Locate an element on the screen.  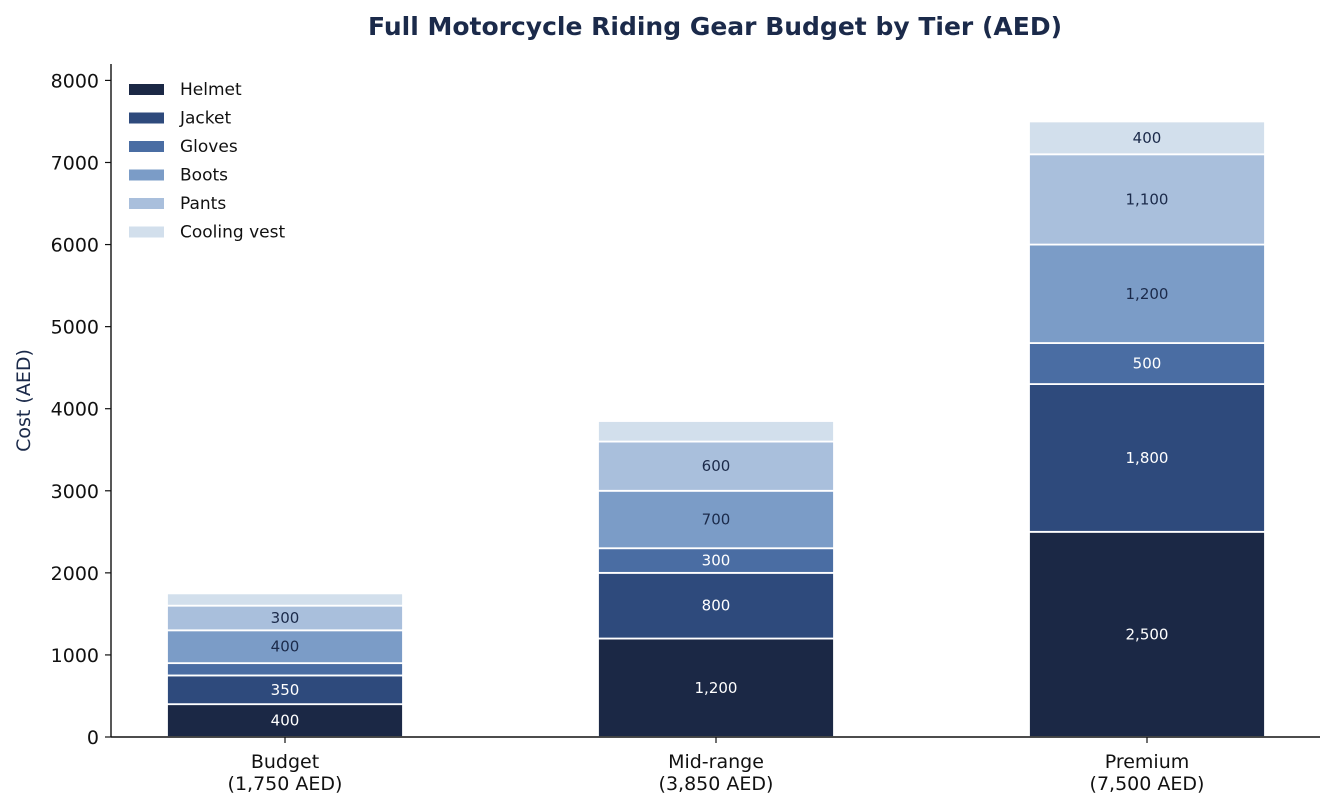
bar-segment-premium-jacket is located at coordinates (1147, 458).